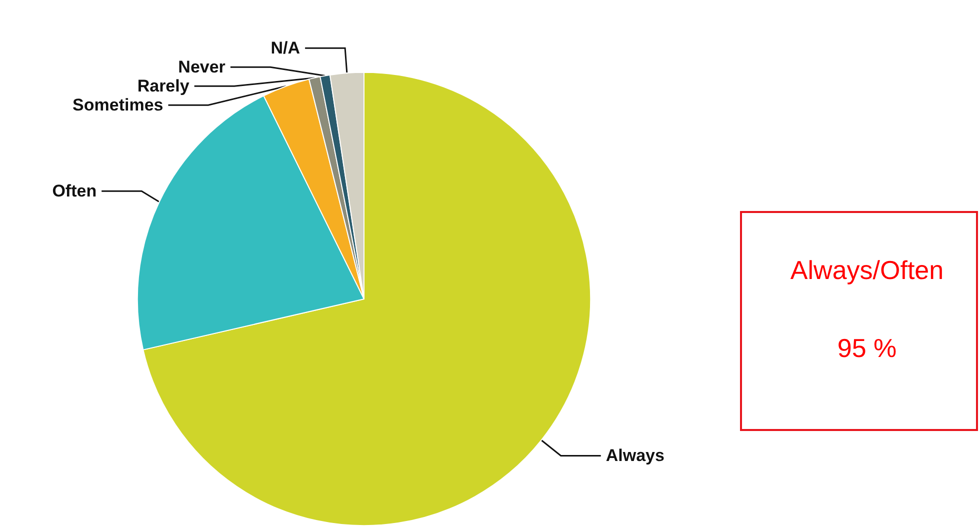  What do you see at coordinates (74, 191) in the screenshot?
I see `slice-label: Often` at bounding box center [74, 191].